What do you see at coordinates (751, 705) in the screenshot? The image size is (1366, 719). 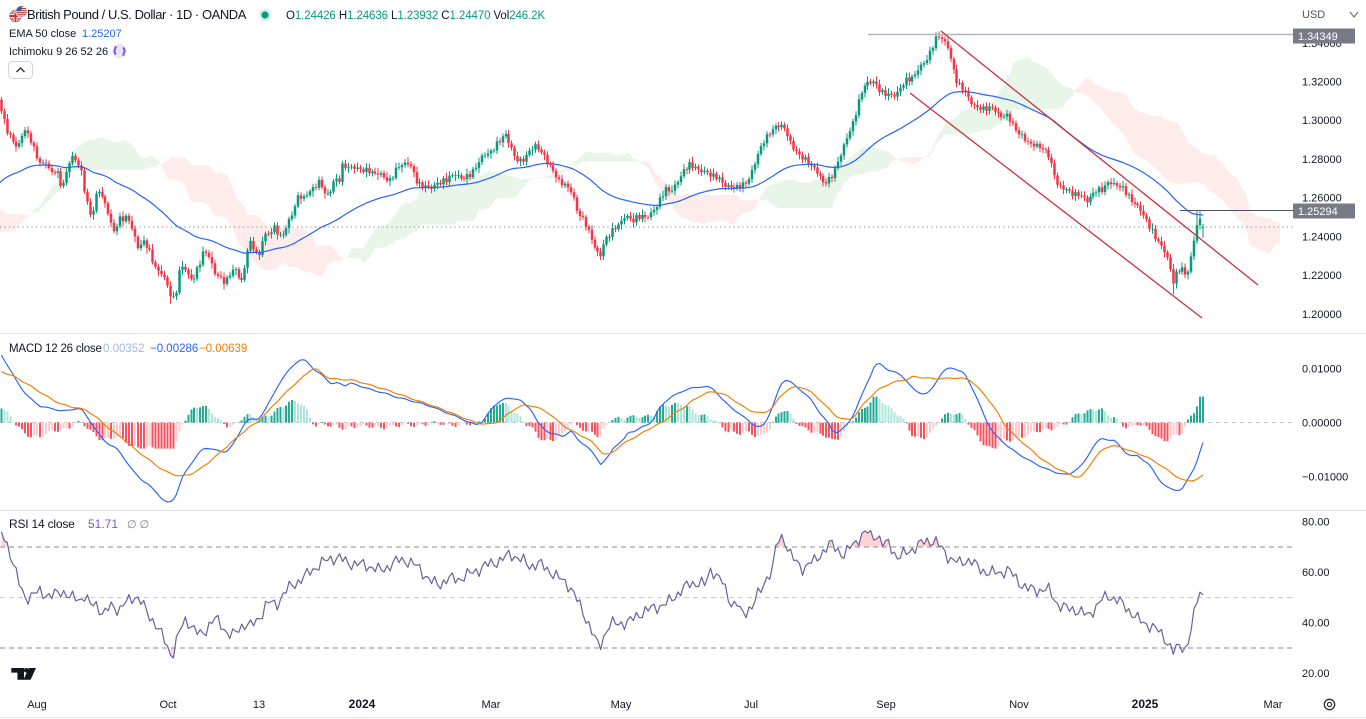 I see `svg-text: Jul` at bounding box center [751, 705].